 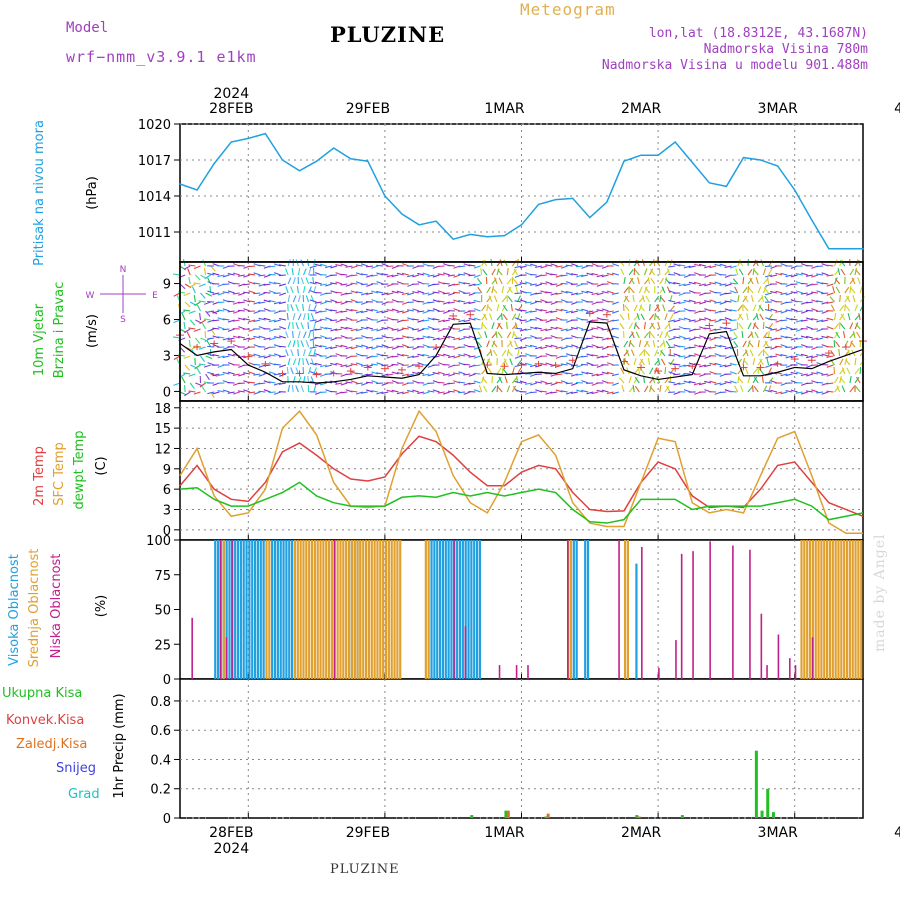 What do you see at coordinates (92, 331) in the screenshot?
I see `wind-unit-label: (m/s)` at bounding box center [92, 331].